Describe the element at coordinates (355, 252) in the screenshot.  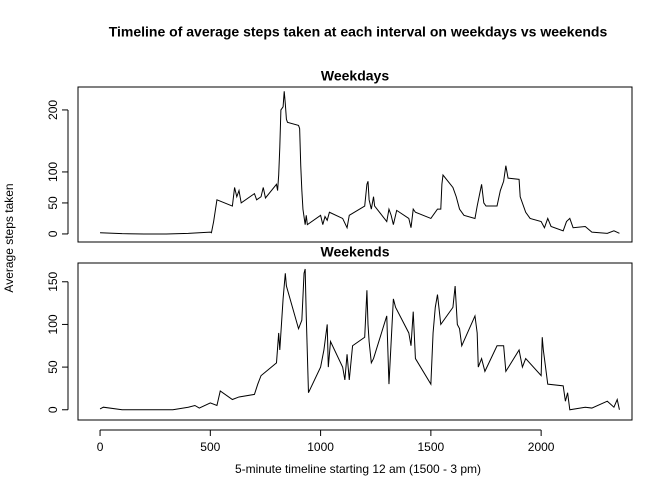
I see `panel-title: Weekends` at that location.